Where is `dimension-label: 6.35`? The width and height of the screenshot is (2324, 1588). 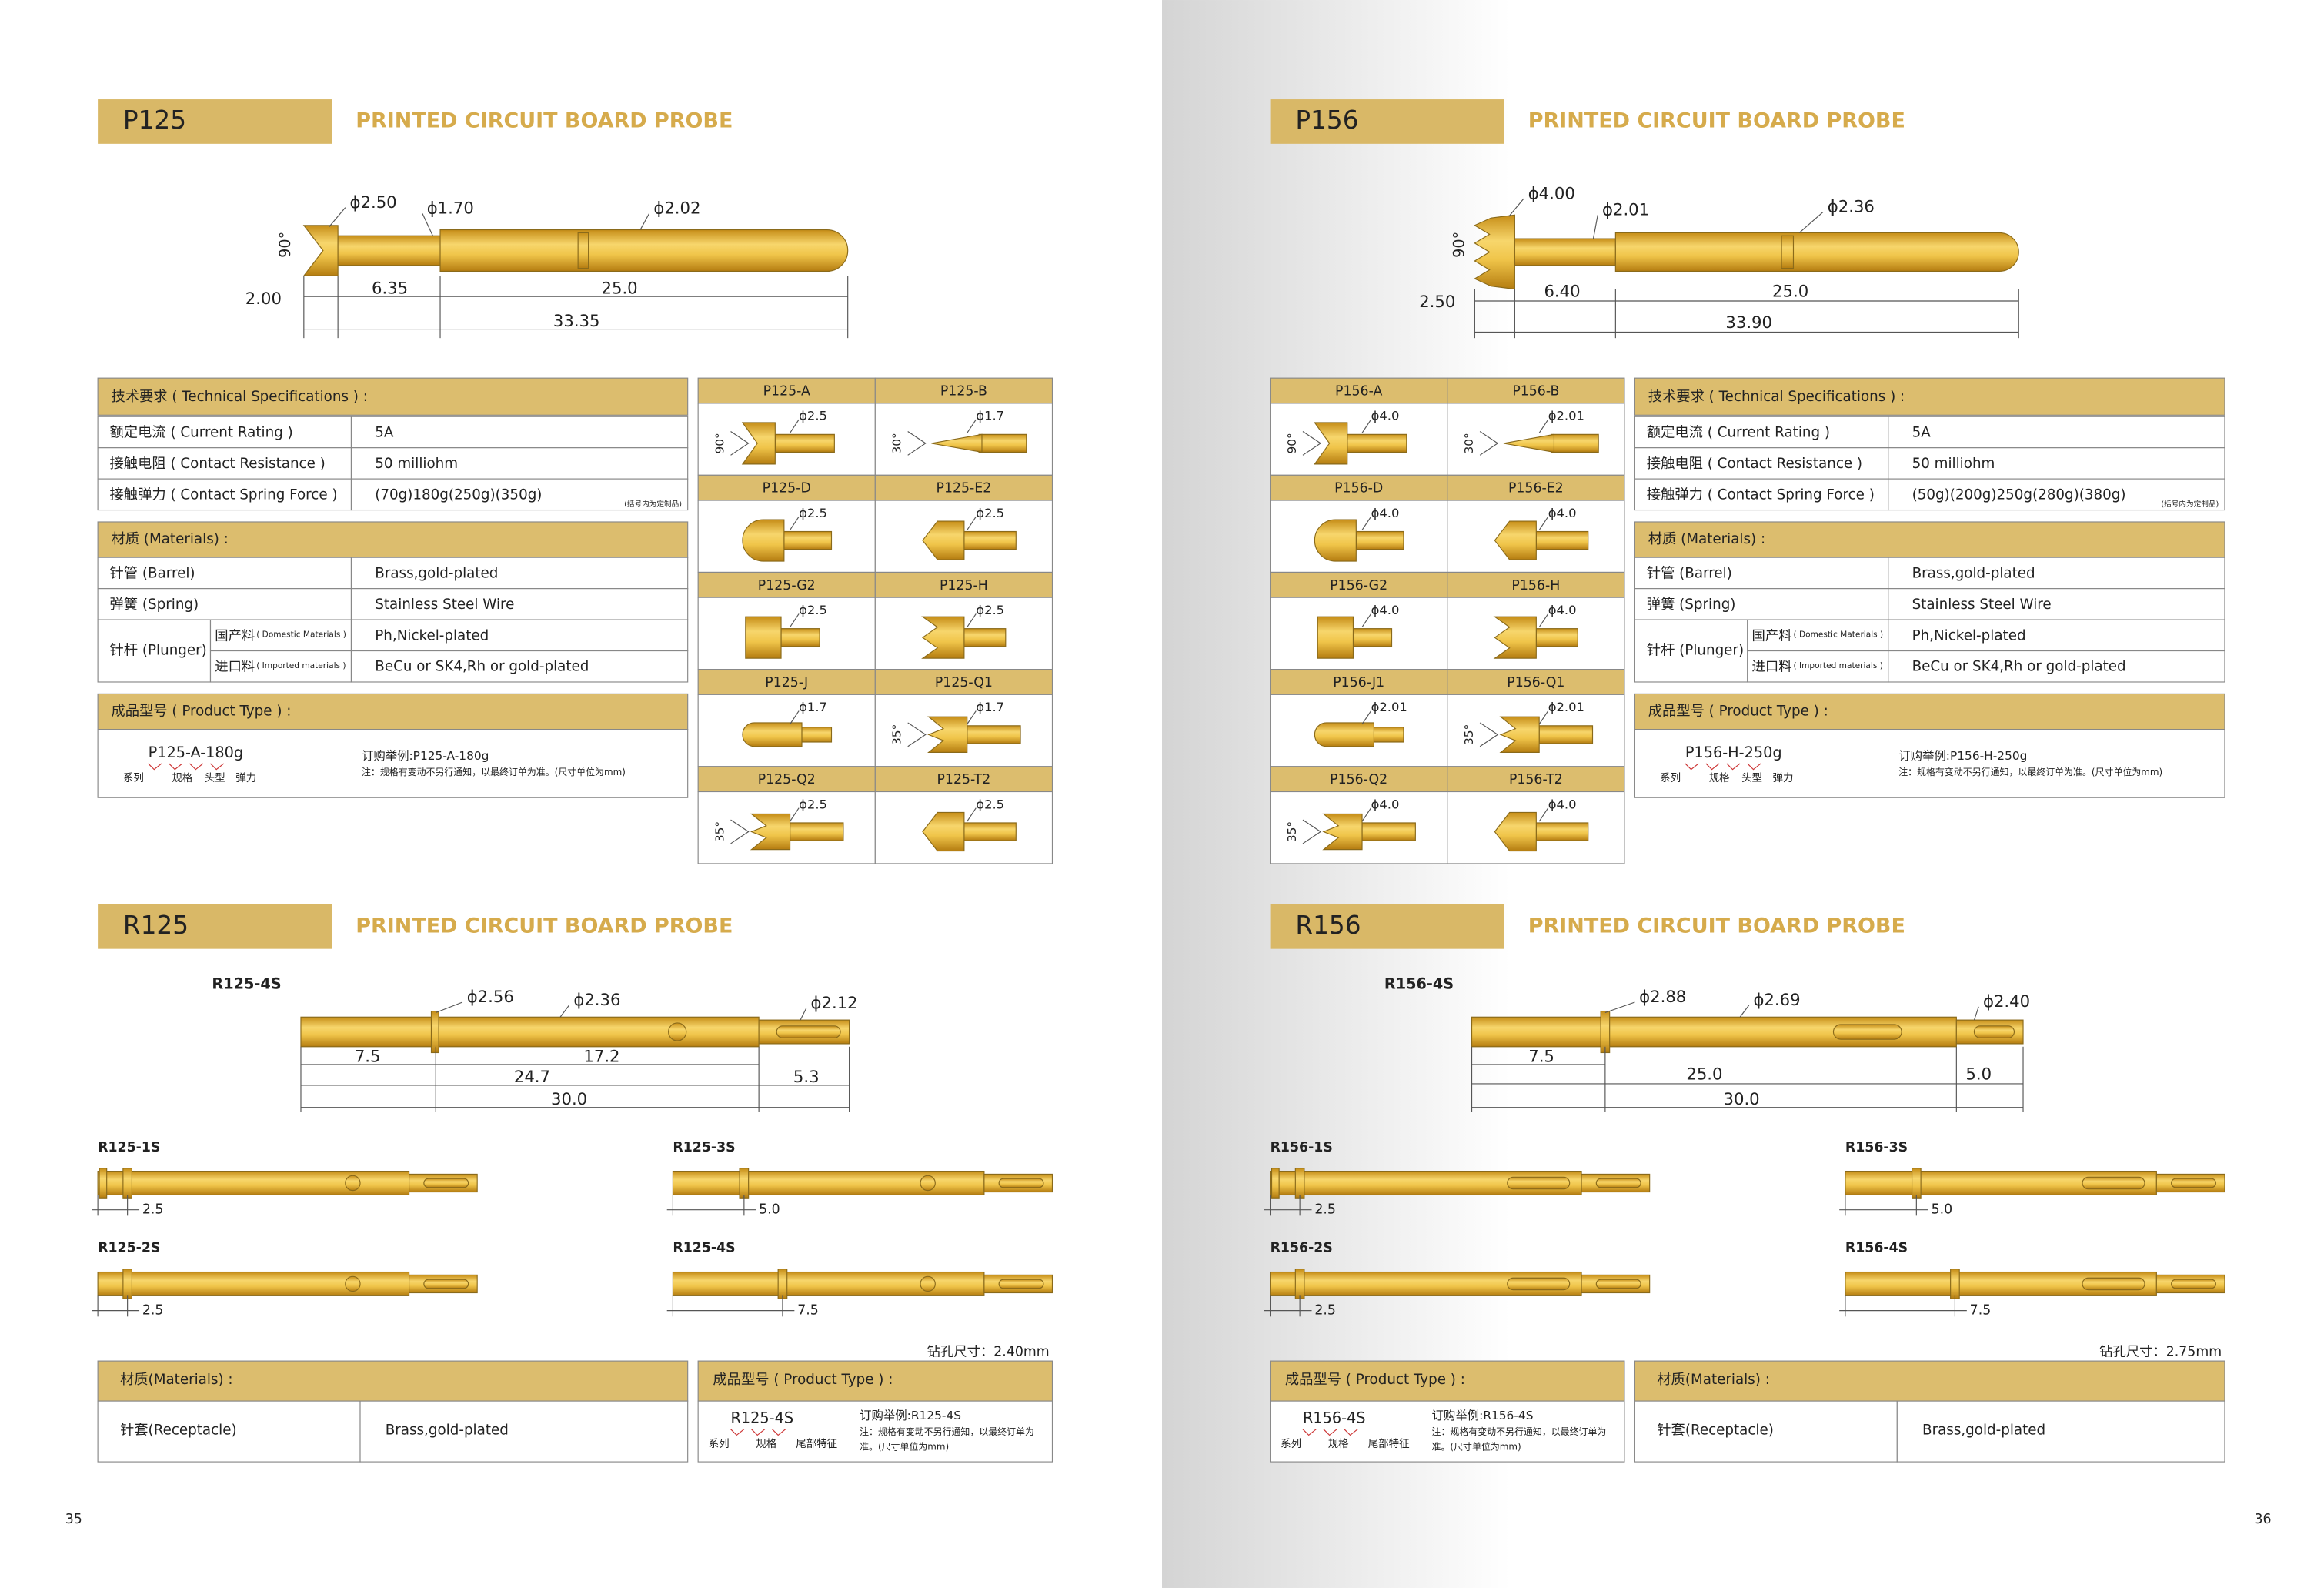
dimension-label: 6.35 is located at coordinates (390, 288).